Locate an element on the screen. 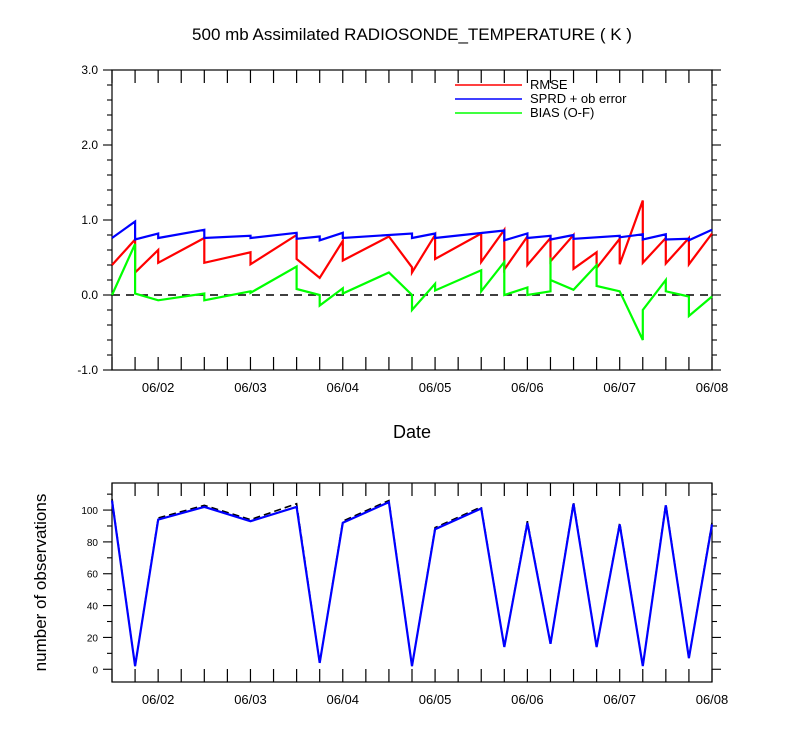 The width and height of the screenshot is (800, 750). stats-legend-label: BIAS (O-F) is located at coordinates (562, 112).